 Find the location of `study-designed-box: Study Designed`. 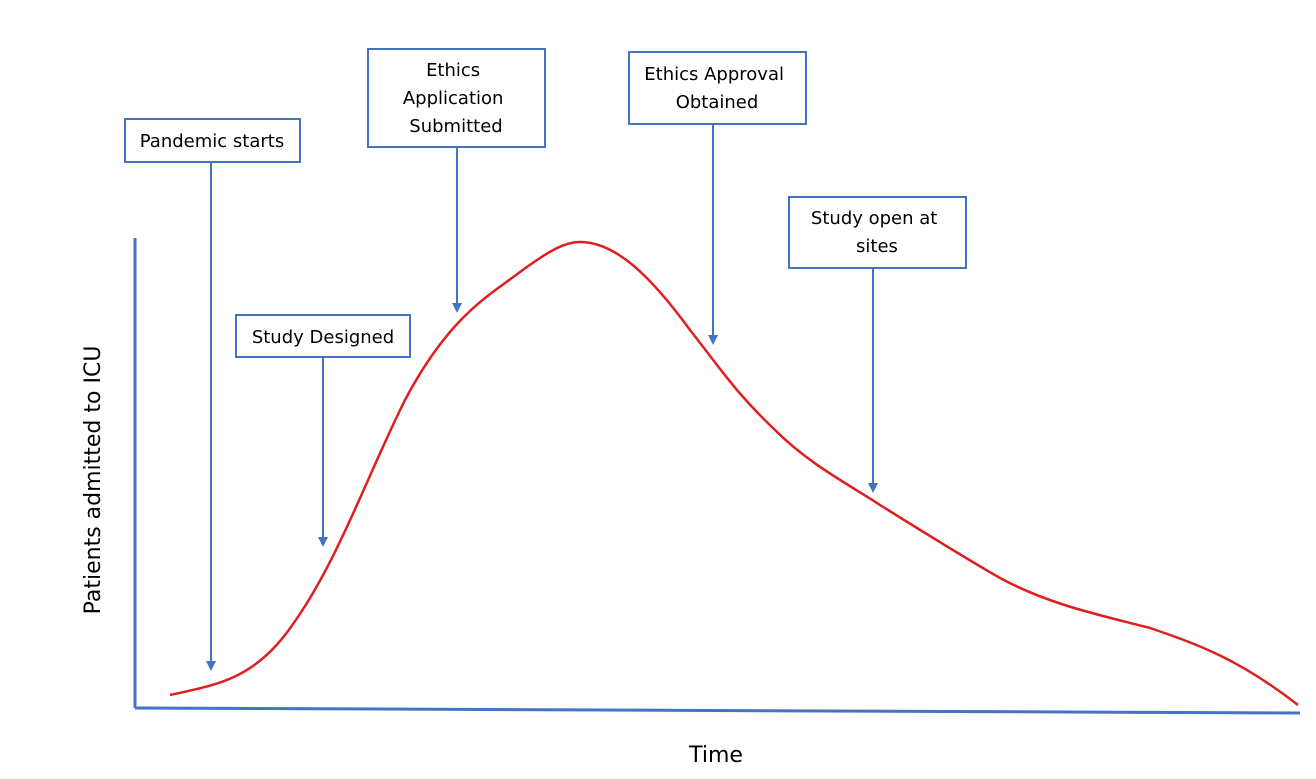

study-designed-box: Study Designed is located at coordinates (323, 336).